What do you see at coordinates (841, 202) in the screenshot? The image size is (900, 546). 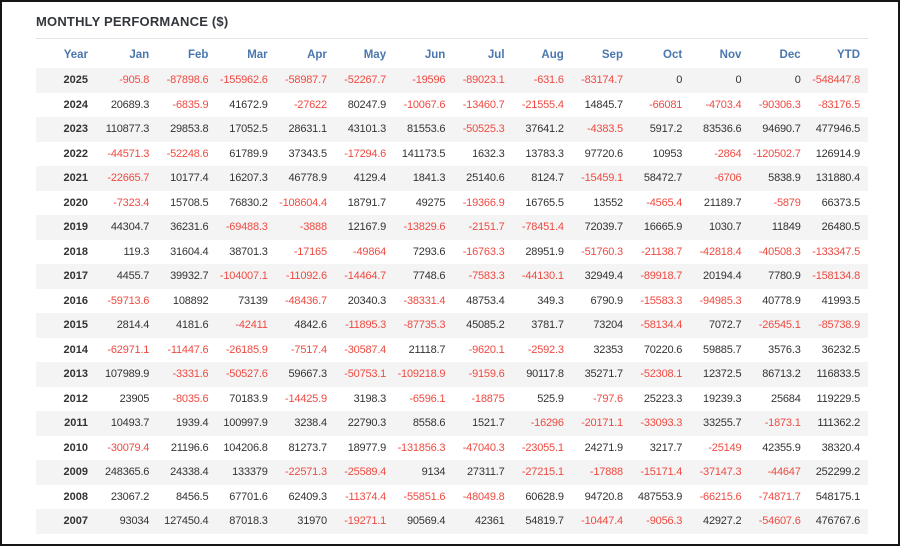 I see `value-cell: 66373.5` at bounding box center [841, 202].